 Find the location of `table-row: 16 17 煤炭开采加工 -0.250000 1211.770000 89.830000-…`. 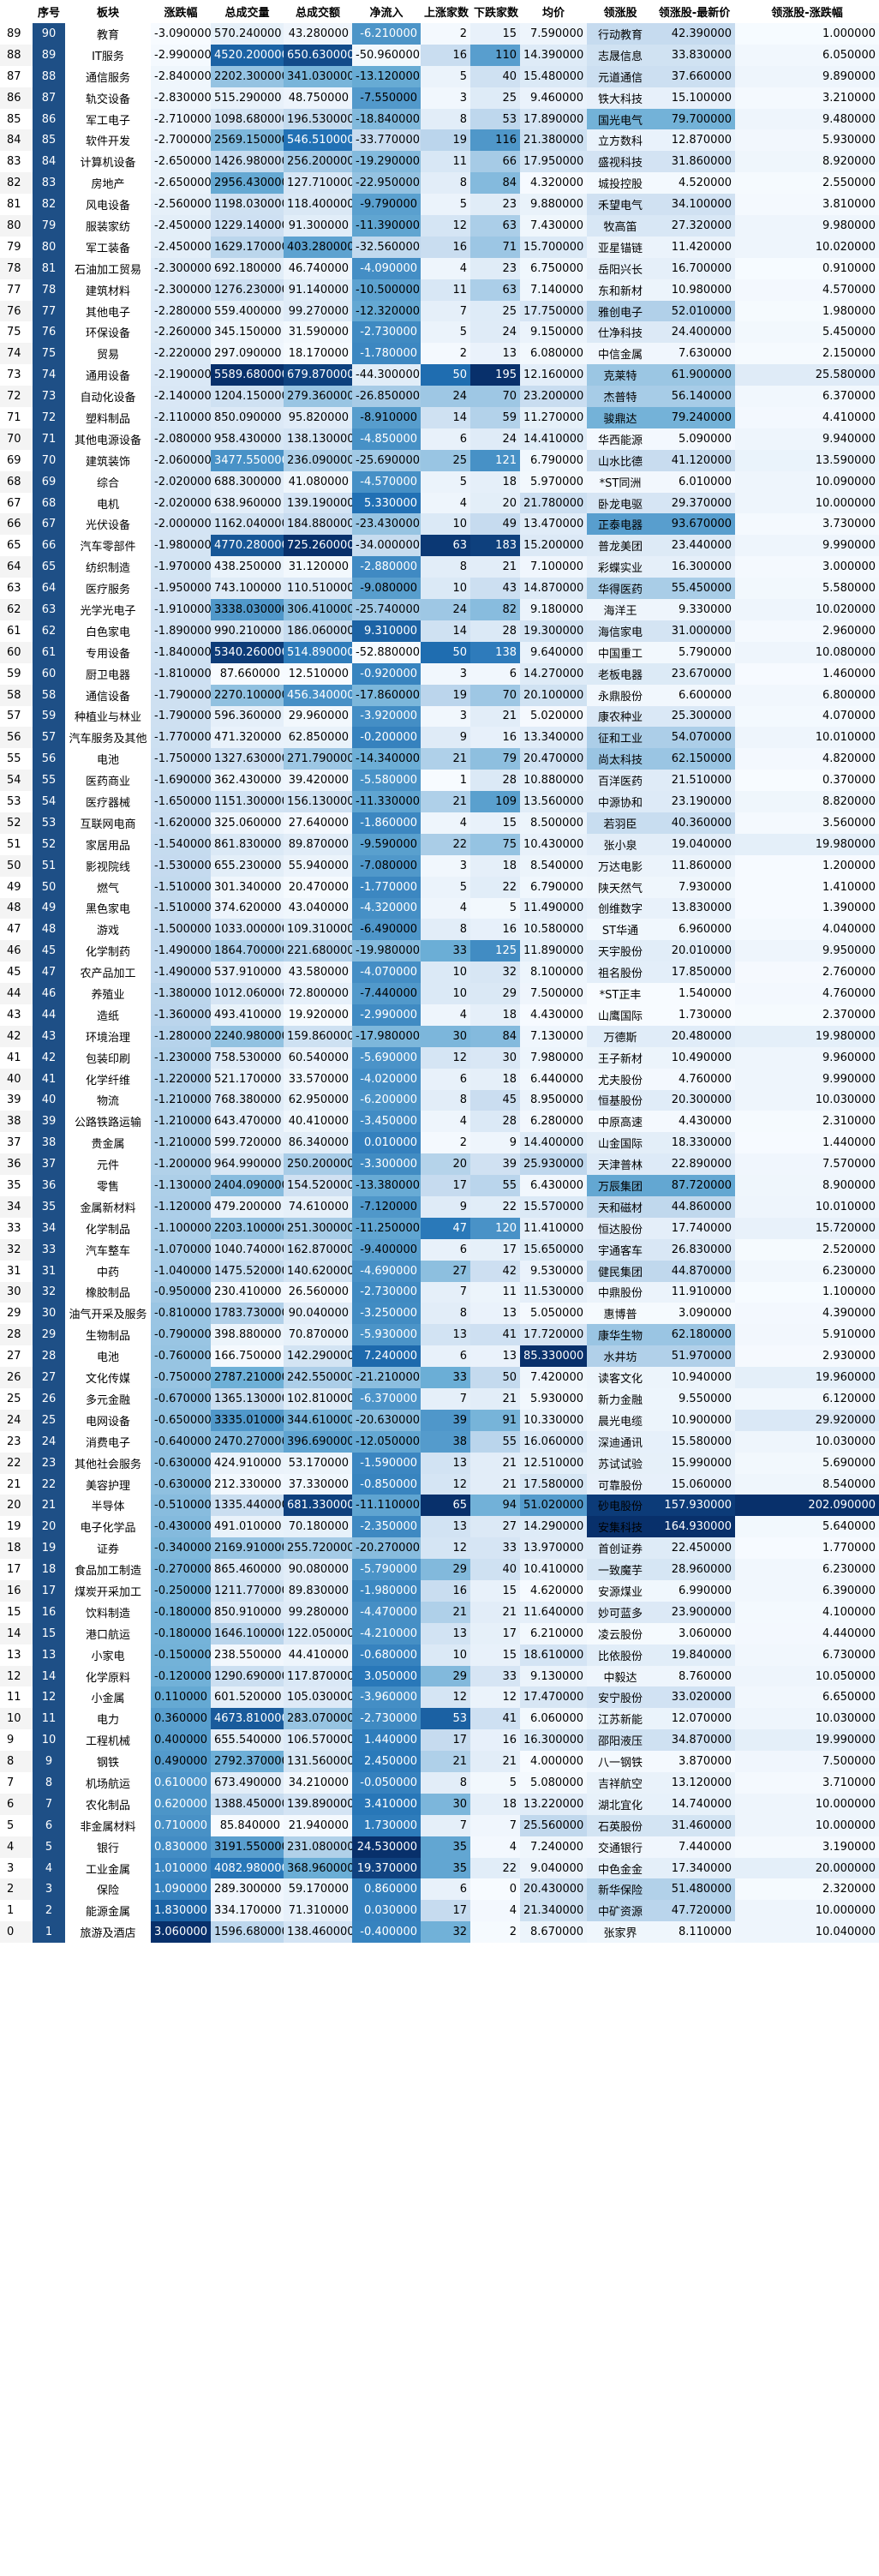

table-row: 16 17 煤炭开采加工 -0.250000 1211.770000 89.830000-… is located at coordinates (439, 1591).